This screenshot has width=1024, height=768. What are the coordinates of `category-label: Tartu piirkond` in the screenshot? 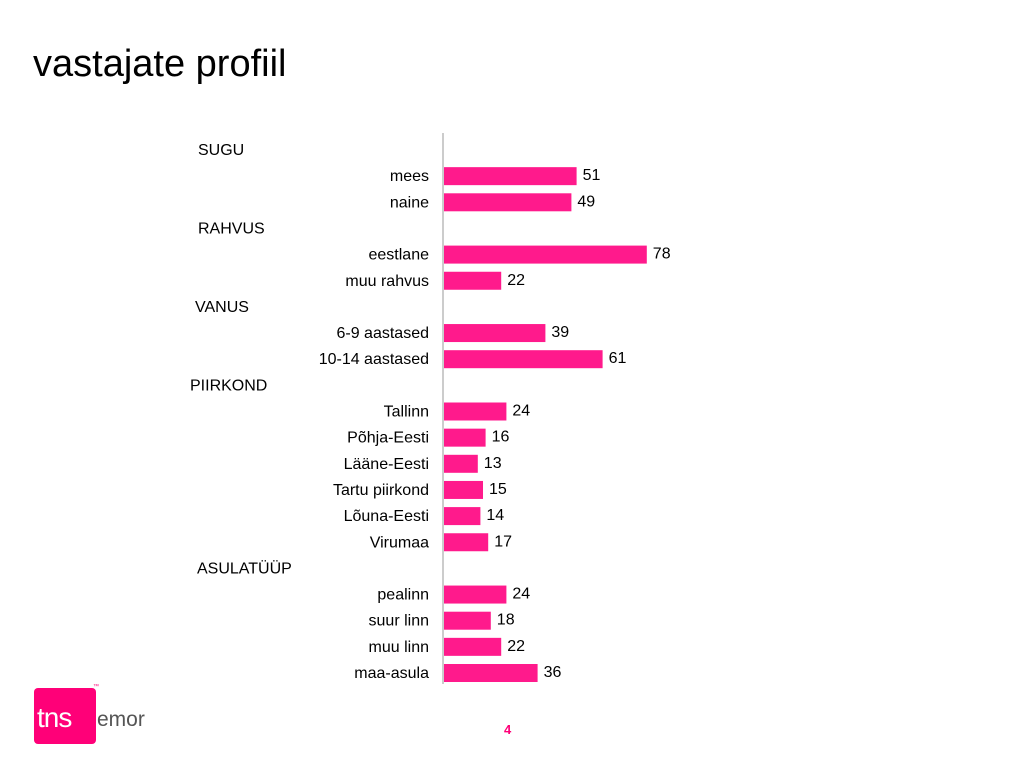 It's located at (381, 490).